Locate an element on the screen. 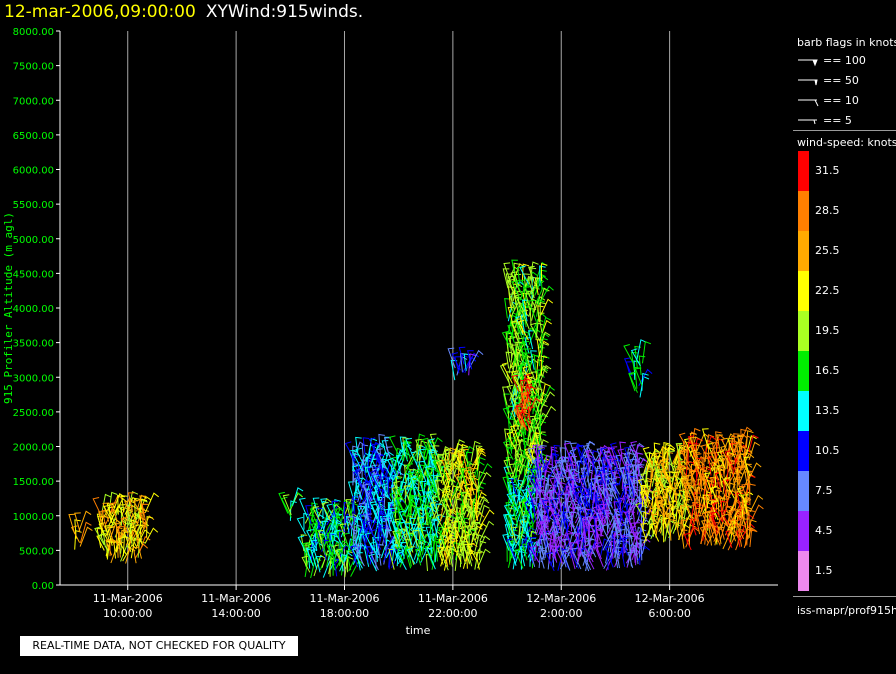 This screenshot has width=896, height=674. y-tick-label: 5000.00 is located at coordinates (33, 240).